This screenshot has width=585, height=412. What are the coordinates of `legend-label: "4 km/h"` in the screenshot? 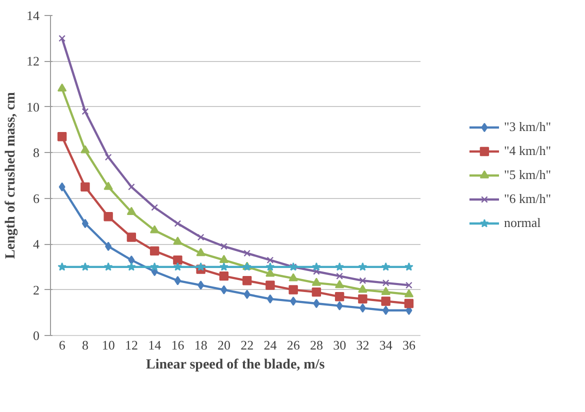 It's located at (528, 151).